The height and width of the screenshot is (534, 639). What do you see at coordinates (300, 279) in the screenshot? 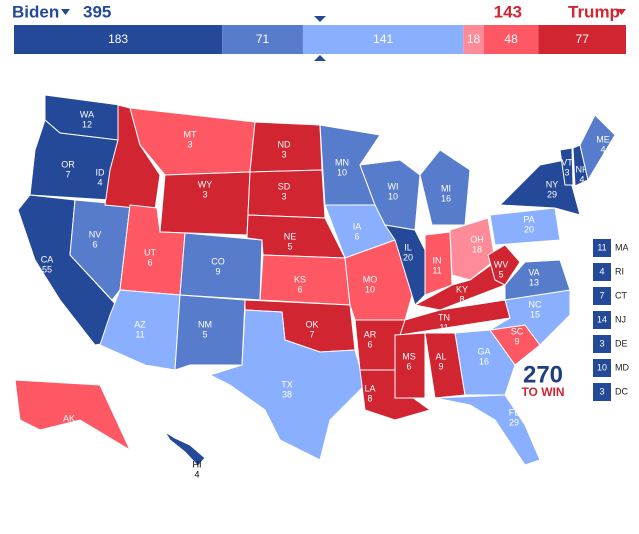
I see `state-abbr: KS` at bounding box center [300, 279].